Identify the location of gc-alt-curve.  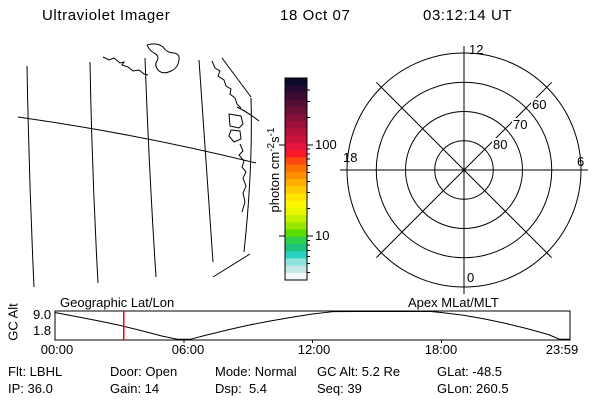
(312, 325).